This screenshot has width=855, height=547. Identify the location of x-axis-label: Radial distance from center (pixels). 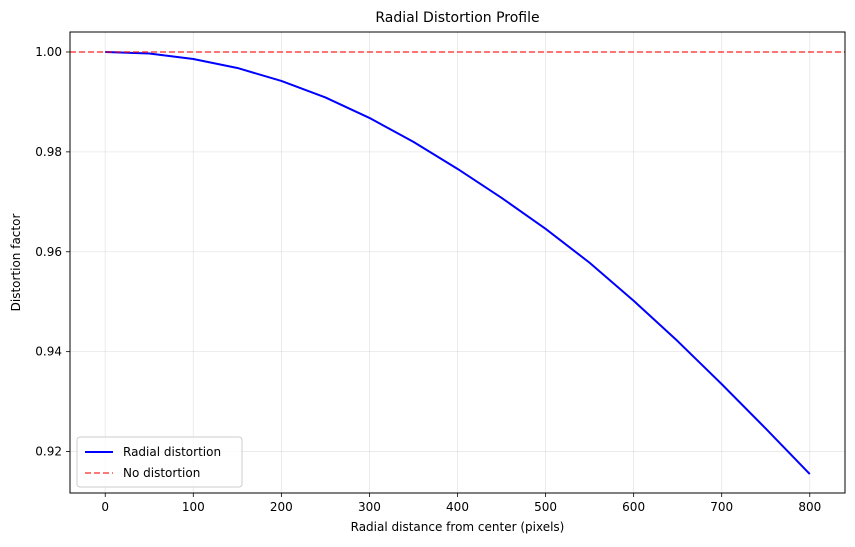
(458, 527).